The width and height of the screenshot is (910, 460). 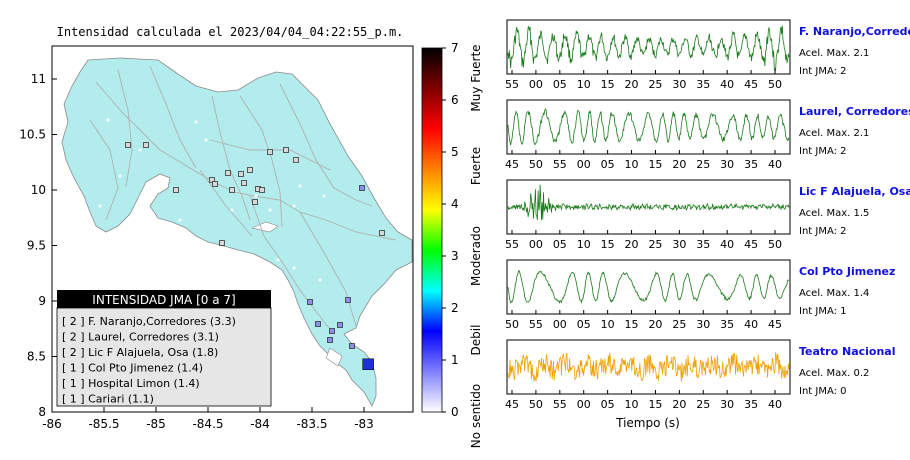 I want to click on colorbar-category-label: Debil, so click(x=476, y=340).